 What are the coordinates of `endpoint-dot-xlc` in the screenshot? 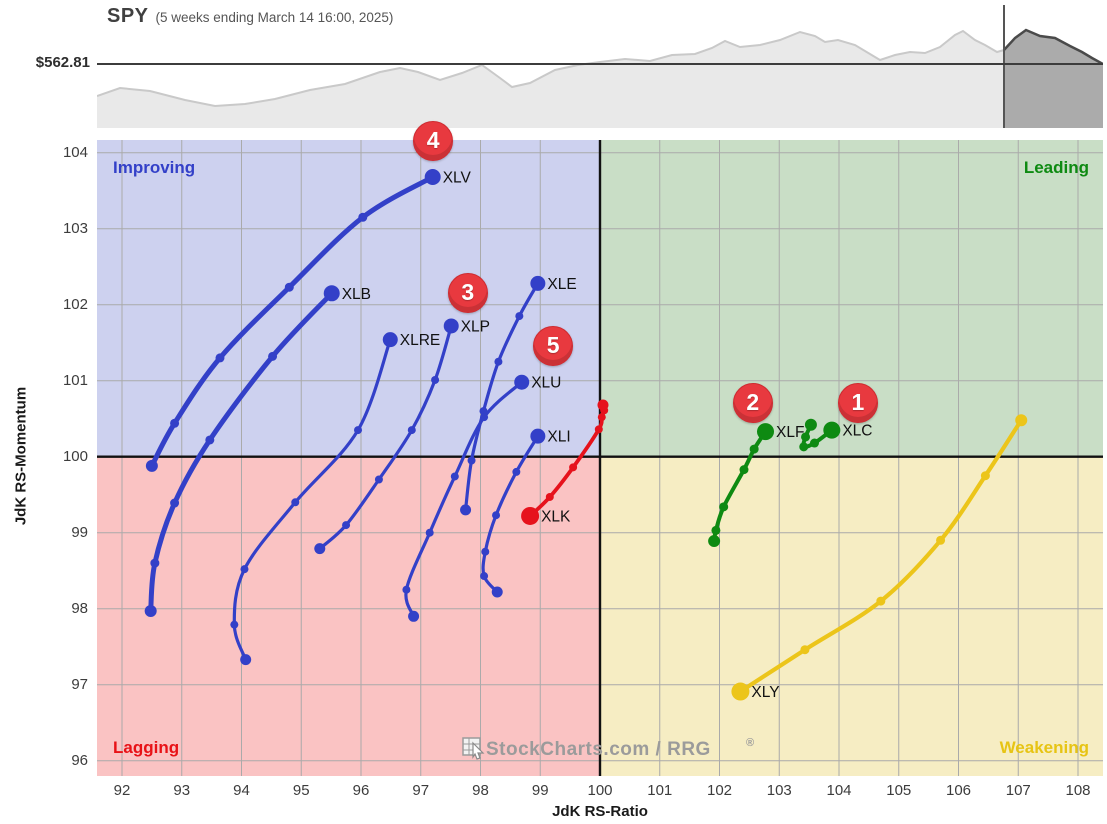 It's located at (832, 430).